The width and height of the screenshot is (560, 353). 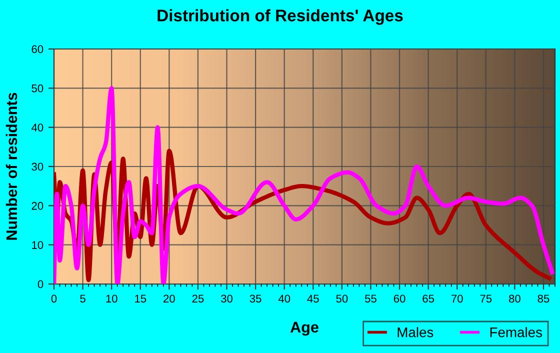 What do you see at coordinates (486, 298) in the screenshot?
I see `x-tick-label: 75` at bounding box center [486, 298].